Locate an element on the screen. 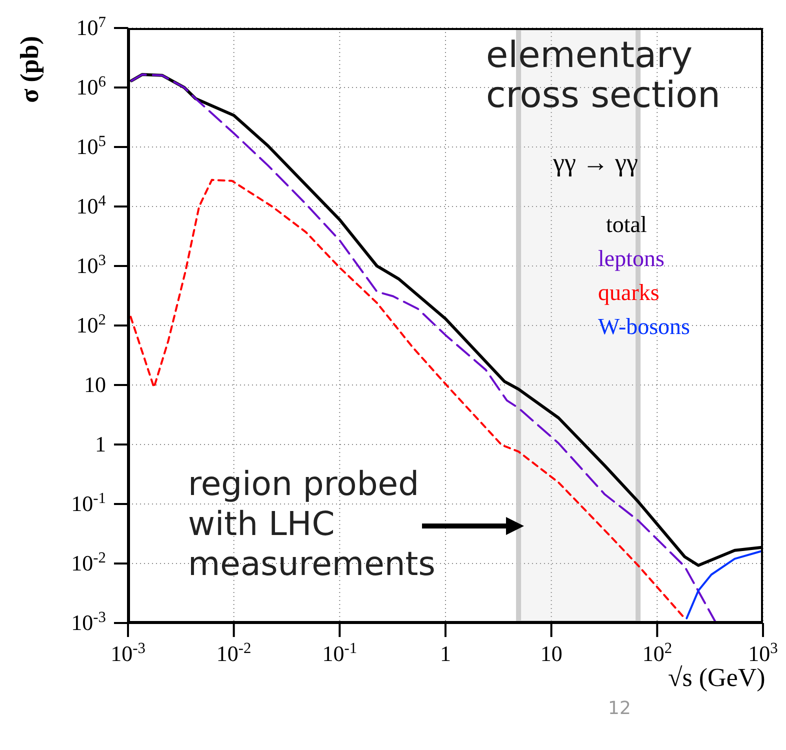 The width and height of the screenshot is (786, 750). y-tick-label: 10$^{6}$ is located at coordinates (91, 86).